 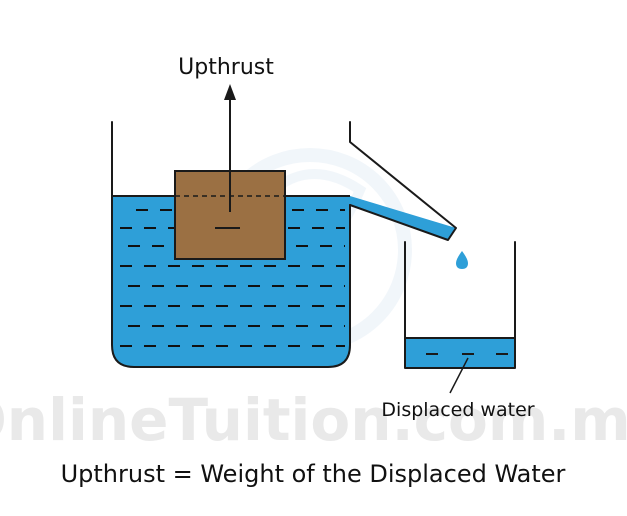 What do you see at coordinates (457, 410) in the screenshot?
I see `displaced-water-label: Displaced water` at bounding box center [457, 410].